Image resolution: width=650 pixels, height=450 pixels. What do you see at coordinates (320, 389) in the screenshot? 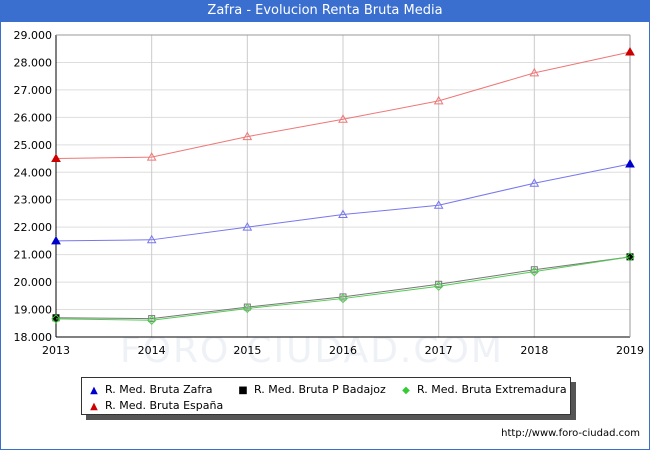
I see `legend-label: R. Med. Bruta P Badajoz` at bounding box center [320, 389].